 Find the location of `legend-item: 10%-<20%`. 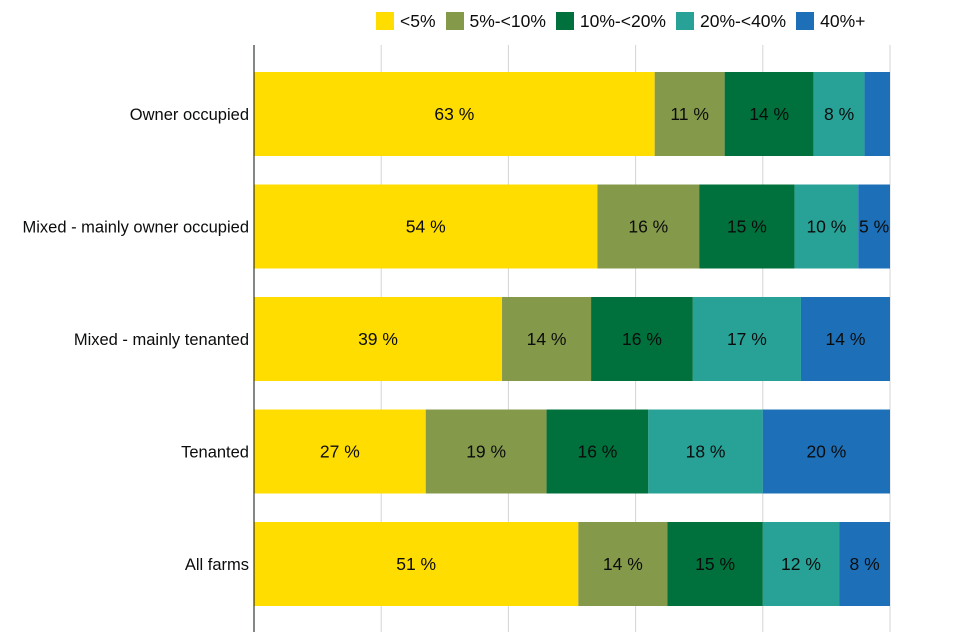

legend-item: 10%-<20% is located at coordinates (610, 21).